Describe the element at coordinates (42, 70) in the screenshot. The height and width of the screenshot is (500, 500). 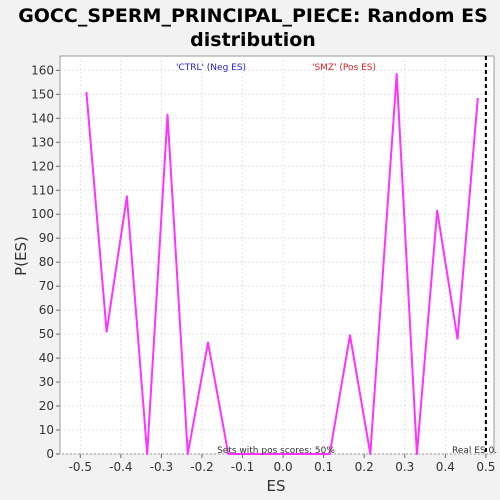
I see `y-tick-label: 160` at that location.